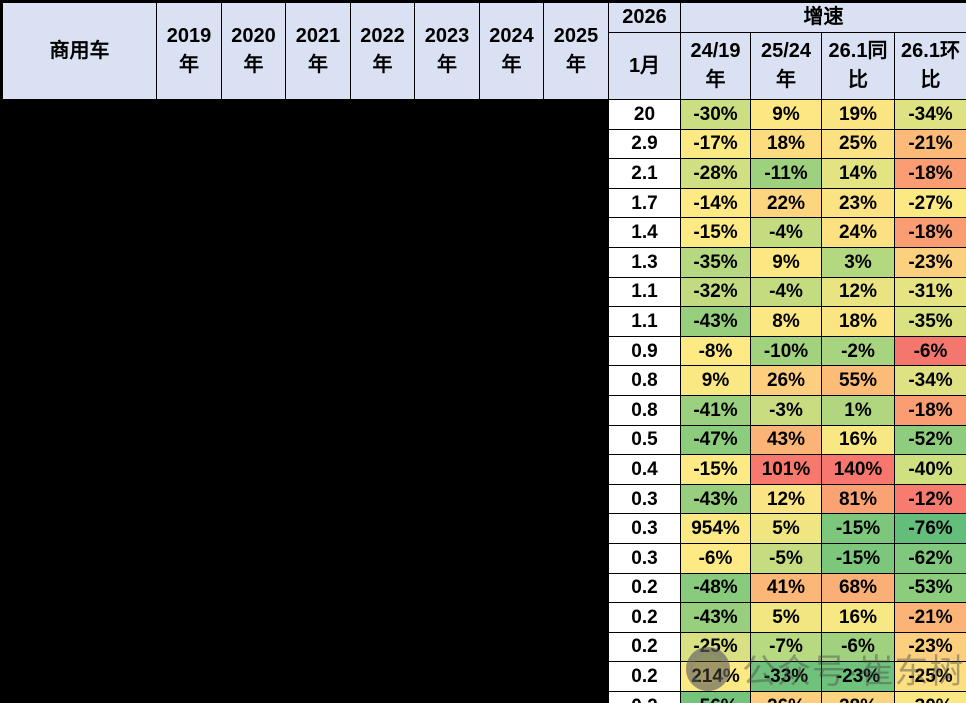  Describe the element at coordinates (447, 50) in the screenshot. I see `year-header-2023: 2023年` at that location.